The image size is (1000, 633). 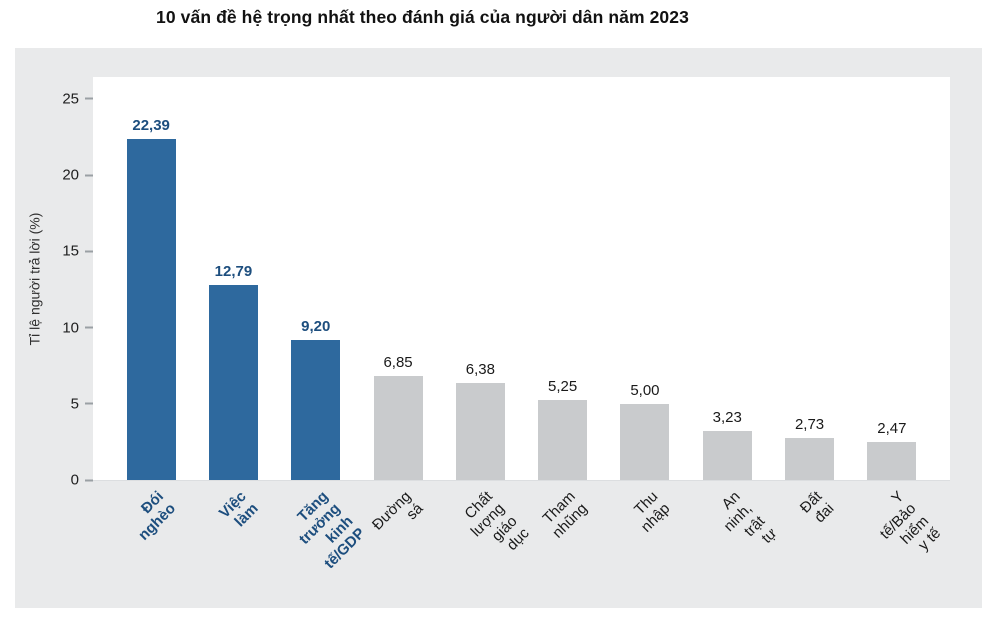 What do you see at coordinates (911, 521) in the screenshot?
I see `x-category-label: Y tế/Bảo hiểm y tế` at bounding box center [911, 521].